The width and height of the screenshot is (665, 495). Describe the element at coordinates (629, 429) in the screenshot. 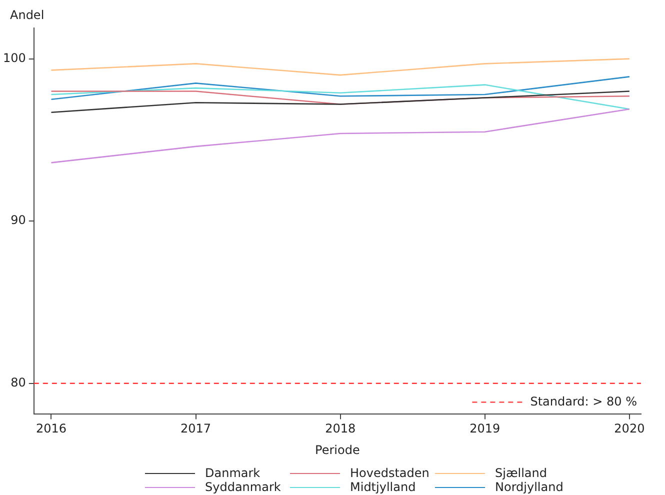

I see `x-tick-label: 2020` at that location.